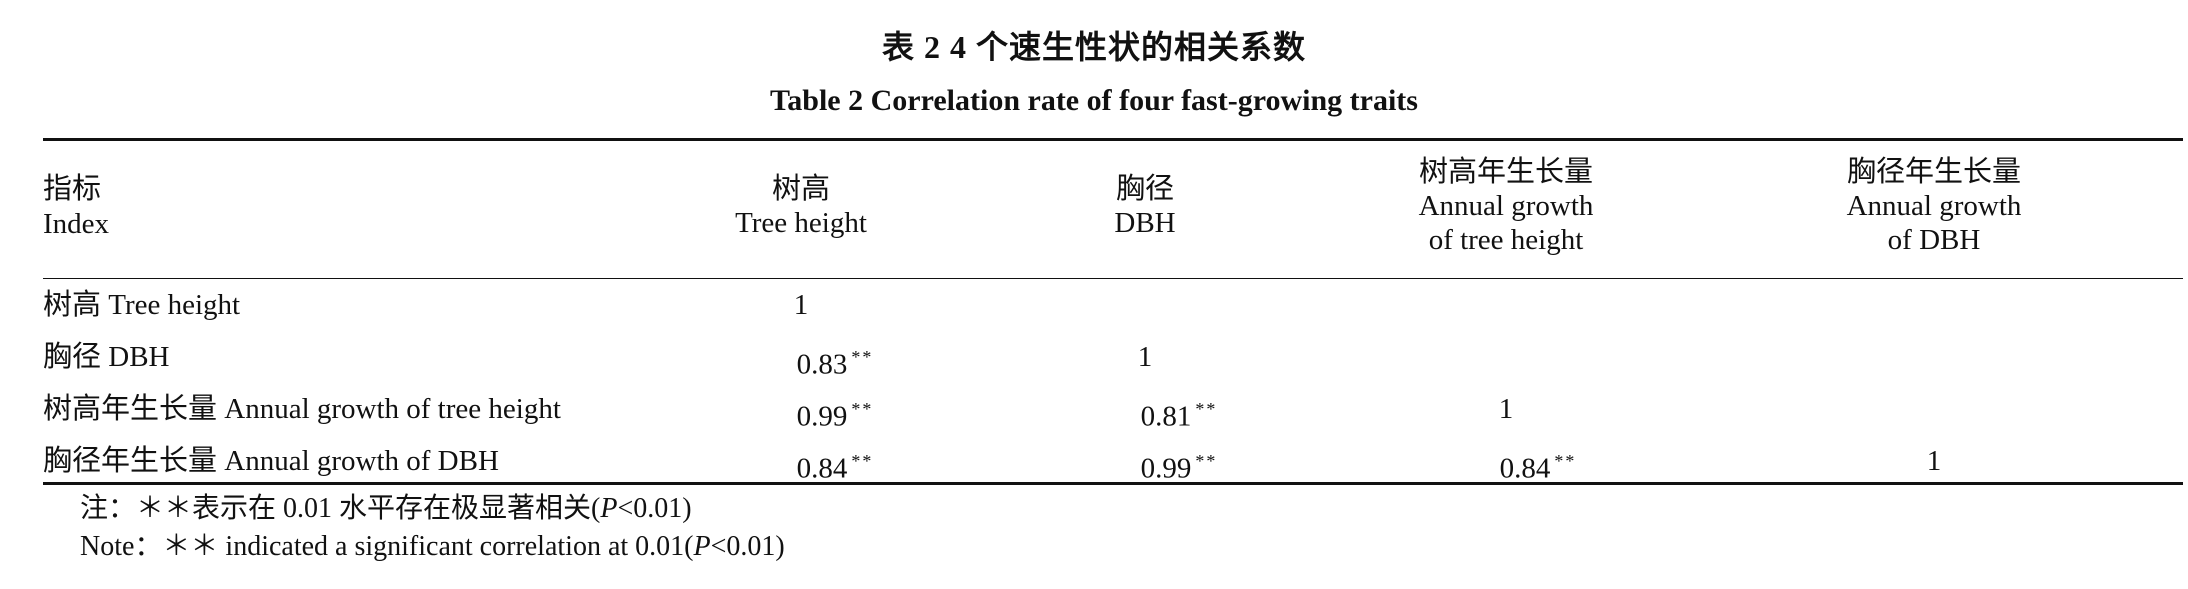 This screenshot has height=589, width=2188. I want to click on table-bottom-rule, so click(1113, 483).